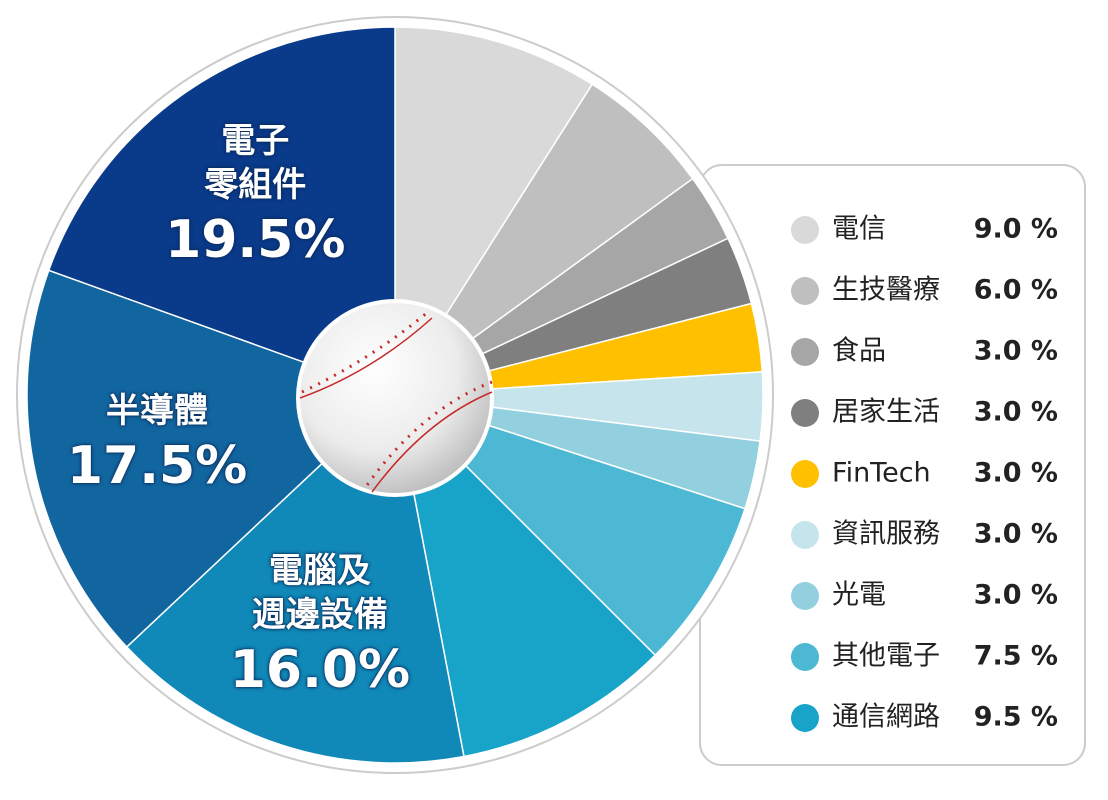  I want to click on legend-label: 居家生活, so click(886, 412).